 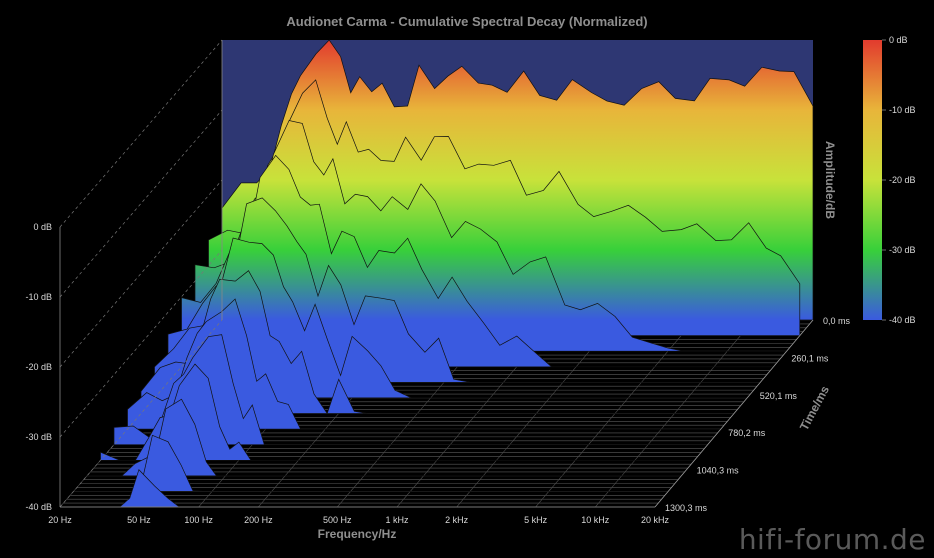 I want to click on x-tick-label: 500 Hz, so click(x=337, y=520).